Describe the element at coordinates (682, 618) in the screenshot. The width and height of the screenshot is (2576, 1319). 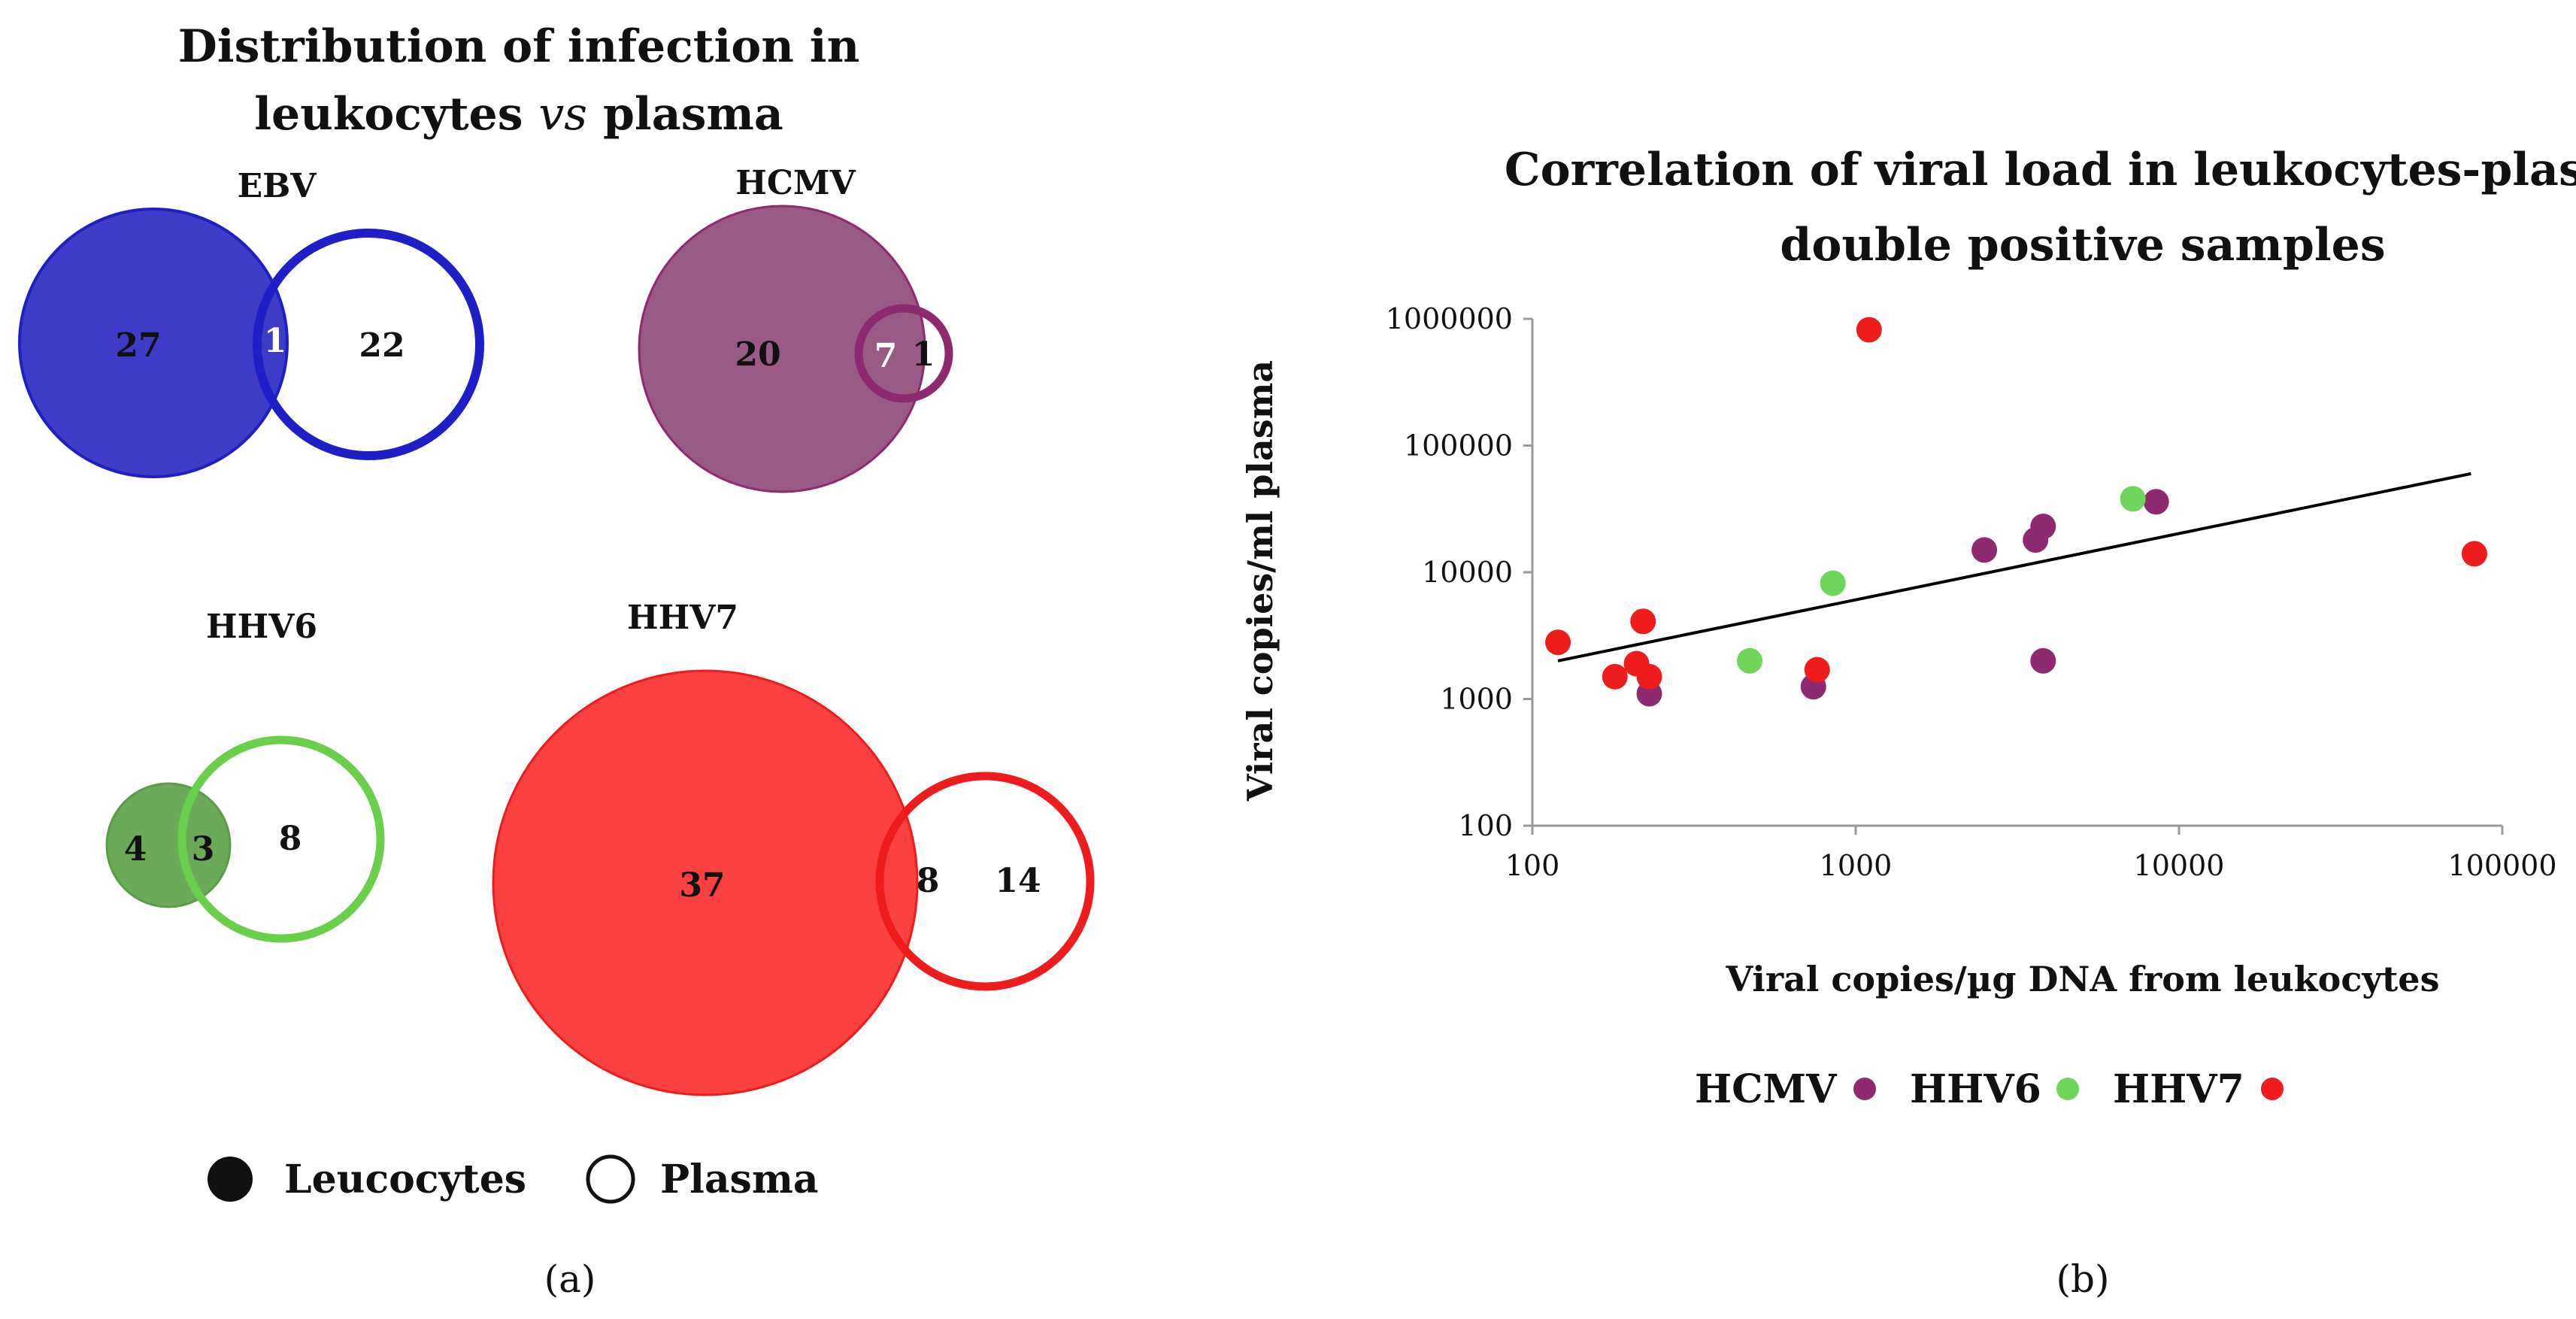
I see `venn-hhv7-label: HHV7` at that location.